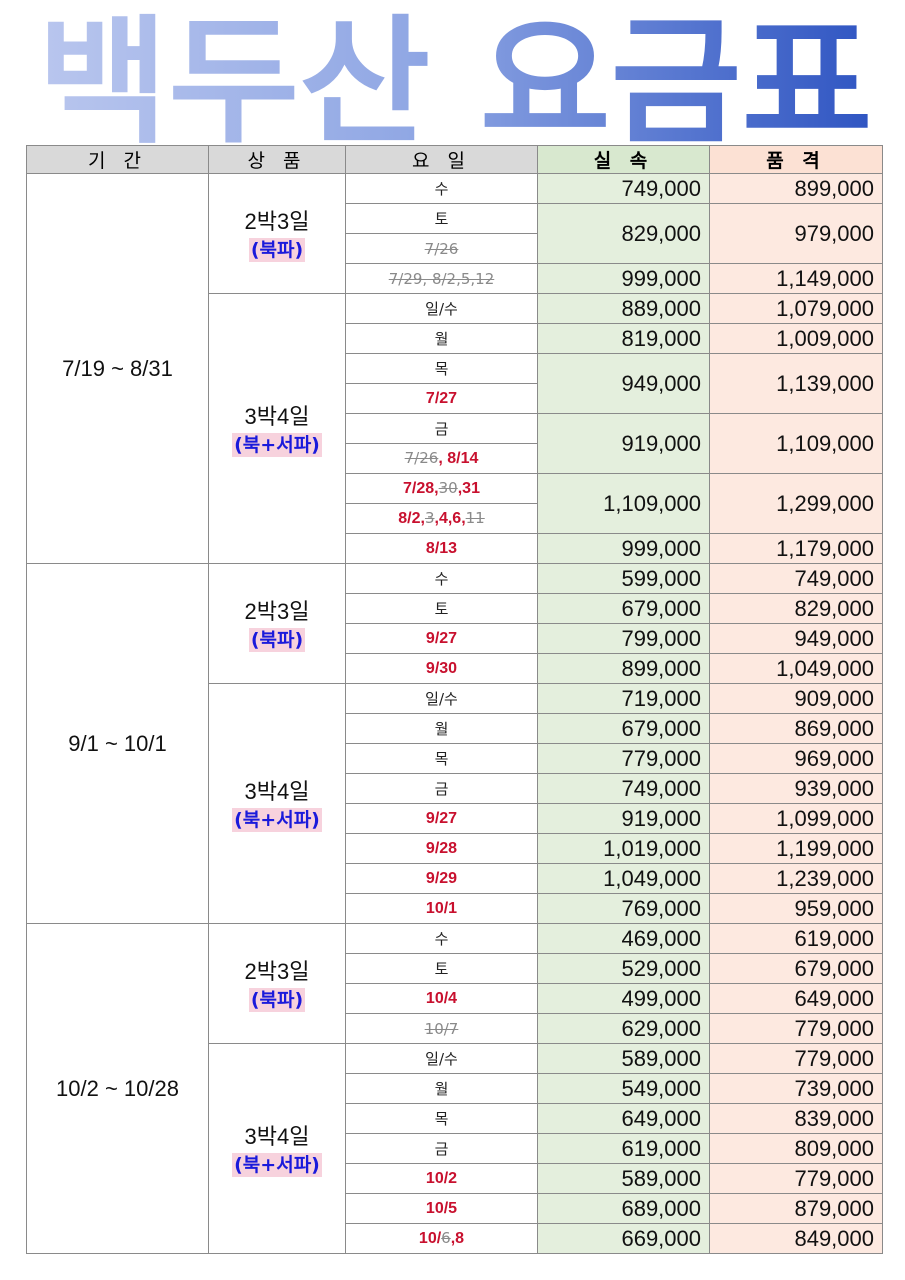 This screenshot has height=1280, width=905. Describe the element at coordinates (623, 758) in the screenshot. I see `net-price-cell: 779,000` at that location.